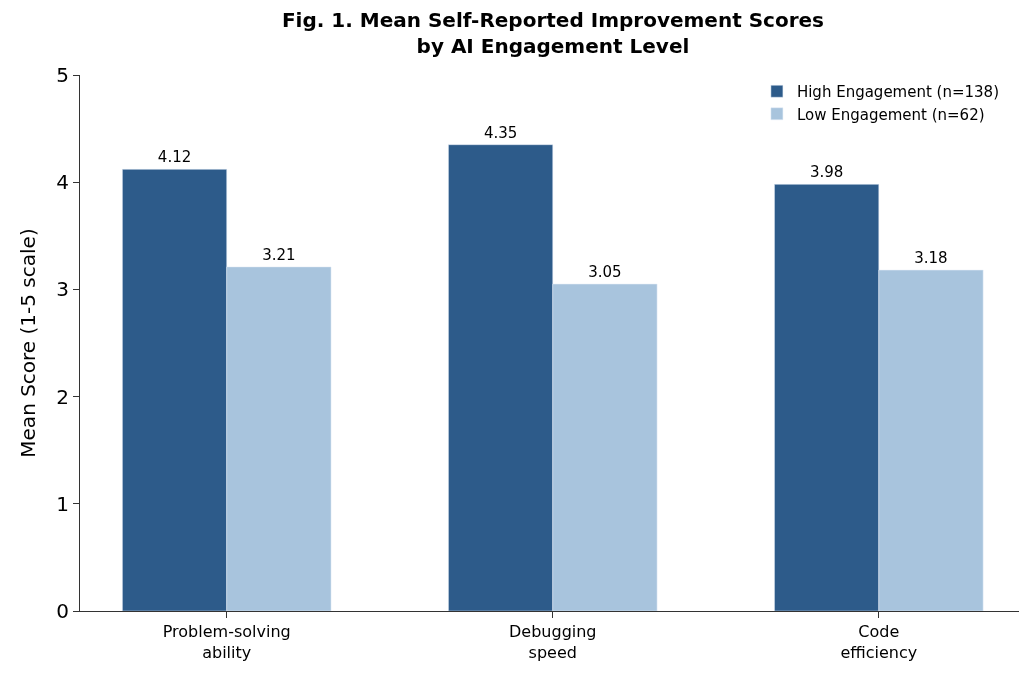 This screenshot has height=675, width=1024. I want to click on legend-label: High Engagement (n=138), so click(898, 92).